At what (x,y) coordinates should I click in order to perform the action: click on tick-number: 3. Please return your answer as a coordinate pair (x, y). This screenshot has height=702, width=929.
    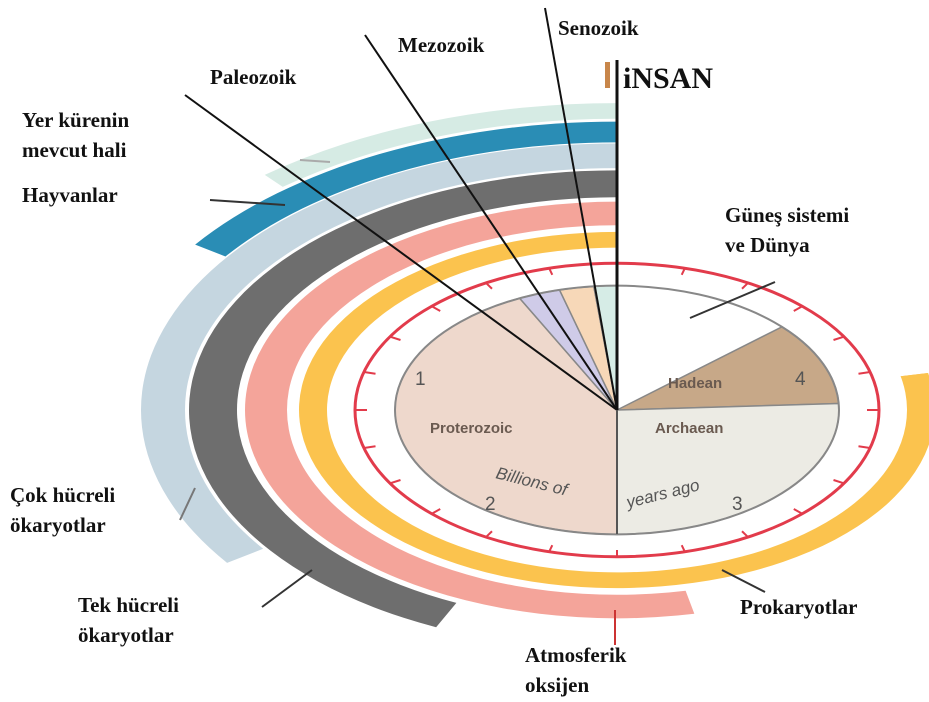
    Looking at the image, I should click on (737, 504).